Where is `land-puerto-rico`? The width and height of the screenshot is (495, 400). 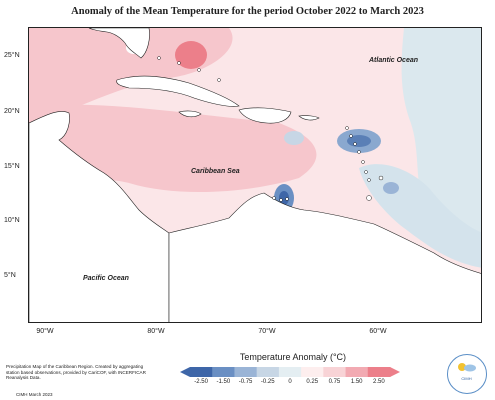 land-puerto-rico is located at coordinates (309, 118).